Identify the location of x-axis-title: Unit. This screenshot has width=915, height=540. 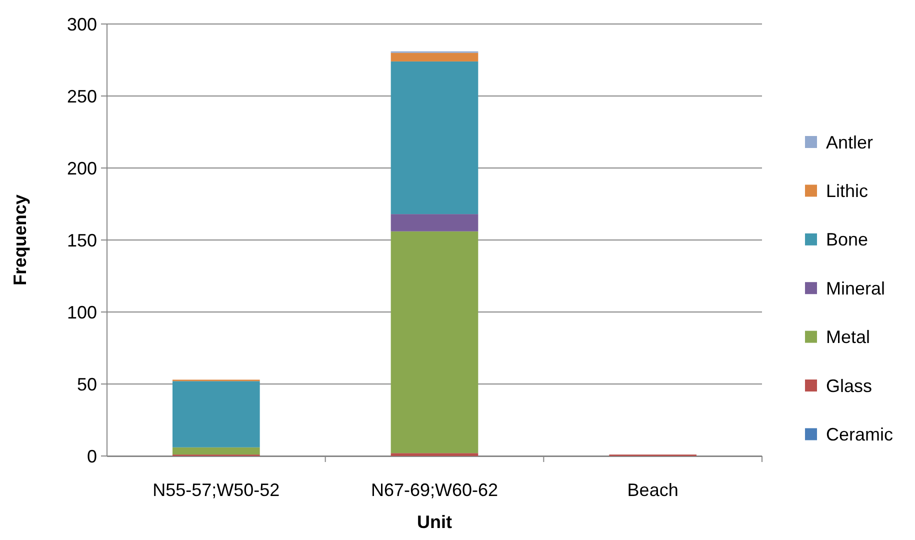
(434, 522).